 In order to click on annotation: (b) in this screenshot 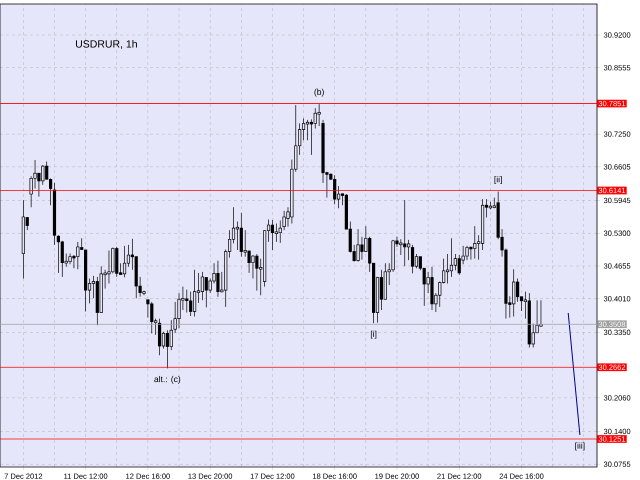, I will do `click(319, 92)`.